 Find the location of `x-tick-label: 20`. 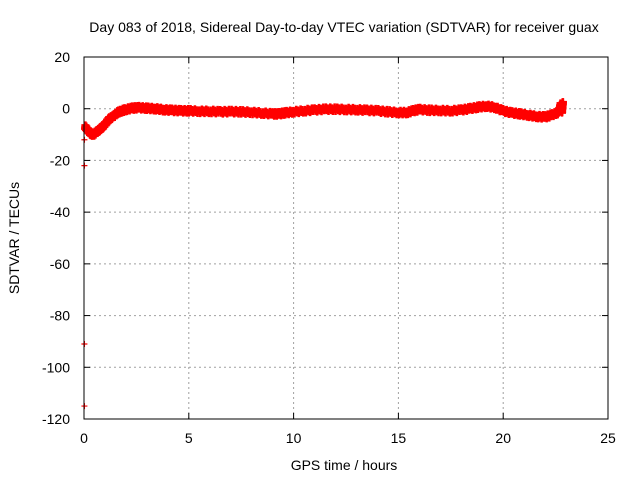

x-tick-label: 20 is located at coordinates (503, 438).